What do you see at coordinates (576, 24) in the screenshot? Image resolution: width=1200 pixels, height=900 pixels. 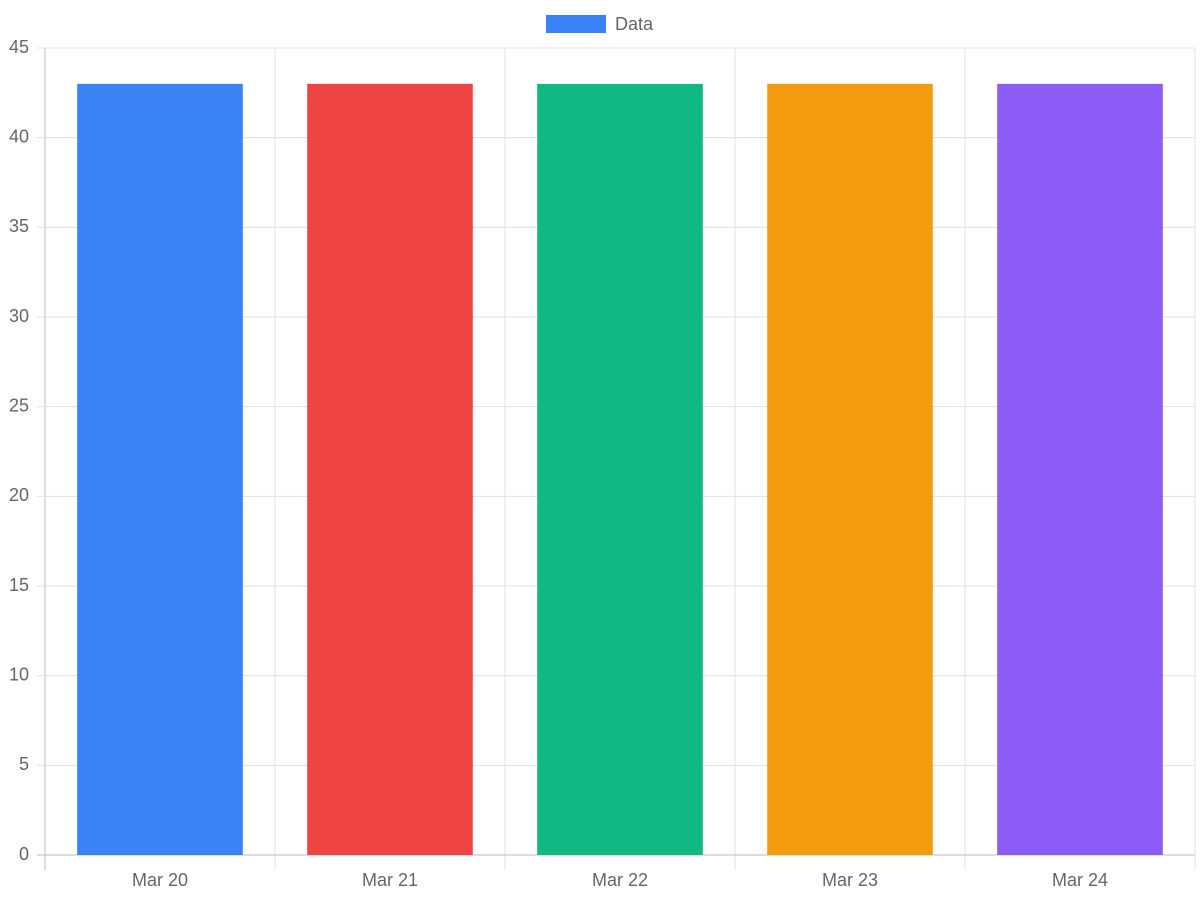 I see `legend-swatch` at bounding box center [576, 24].